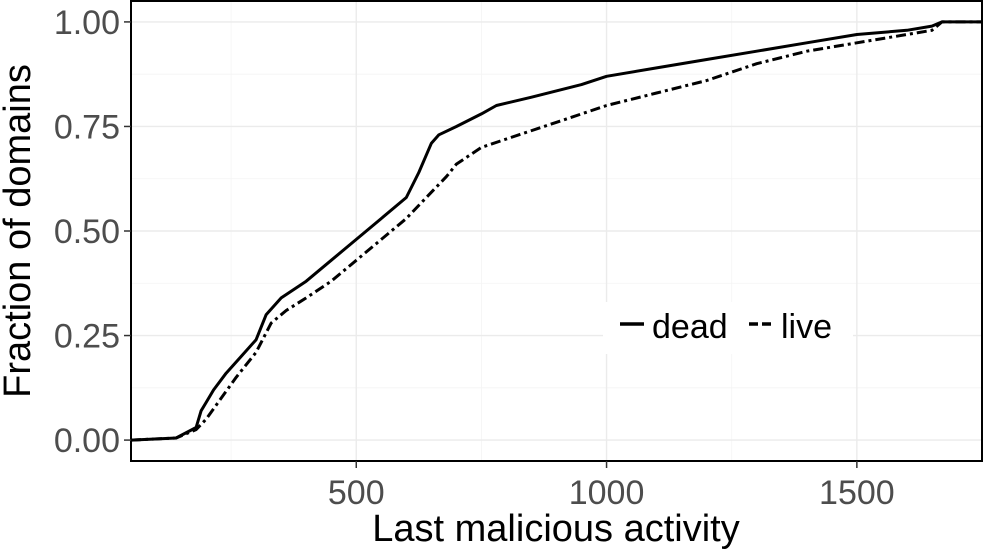 The image size is (984, 549). I want to click on x-tick-label: 1000, so click(607, 493).